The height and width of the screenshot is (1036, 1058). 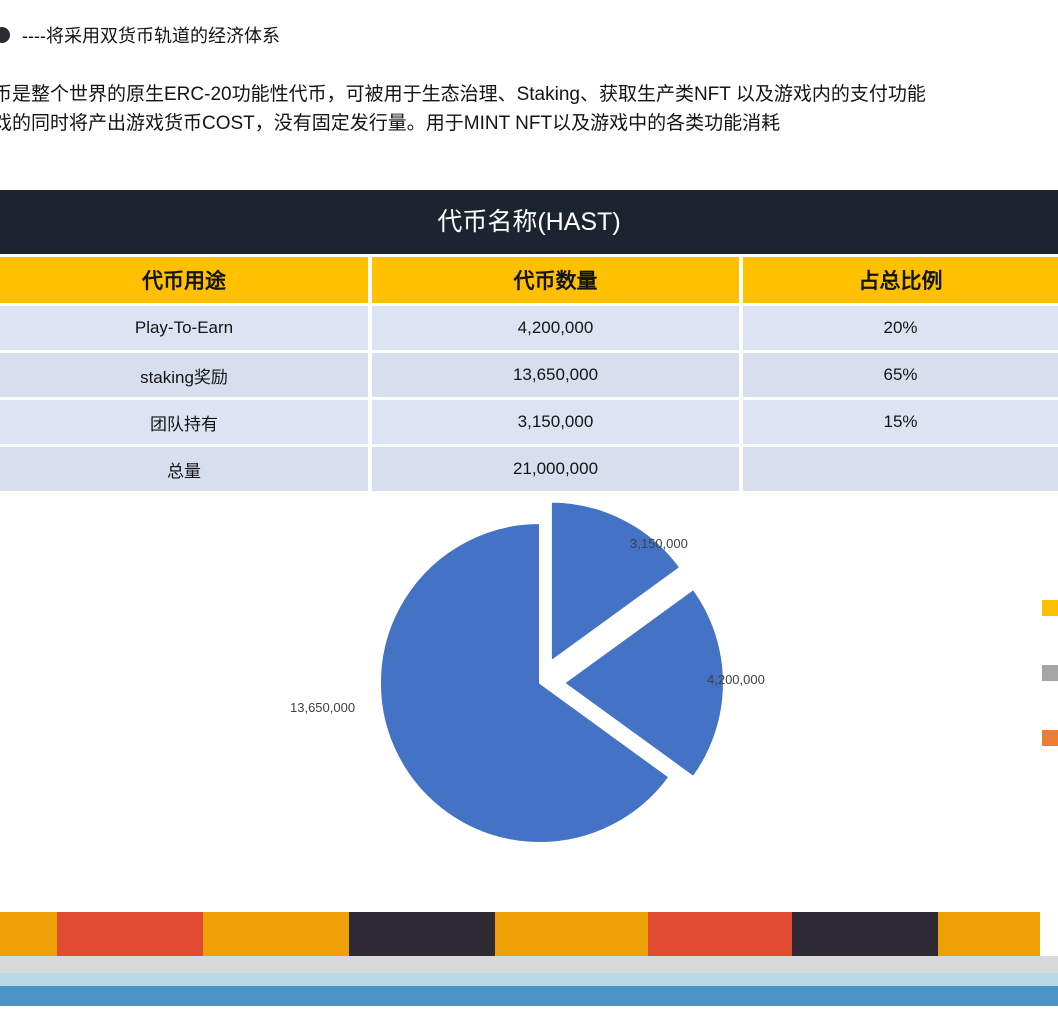 I want to click on footer-bar-blue, so click(x=529, y=996).